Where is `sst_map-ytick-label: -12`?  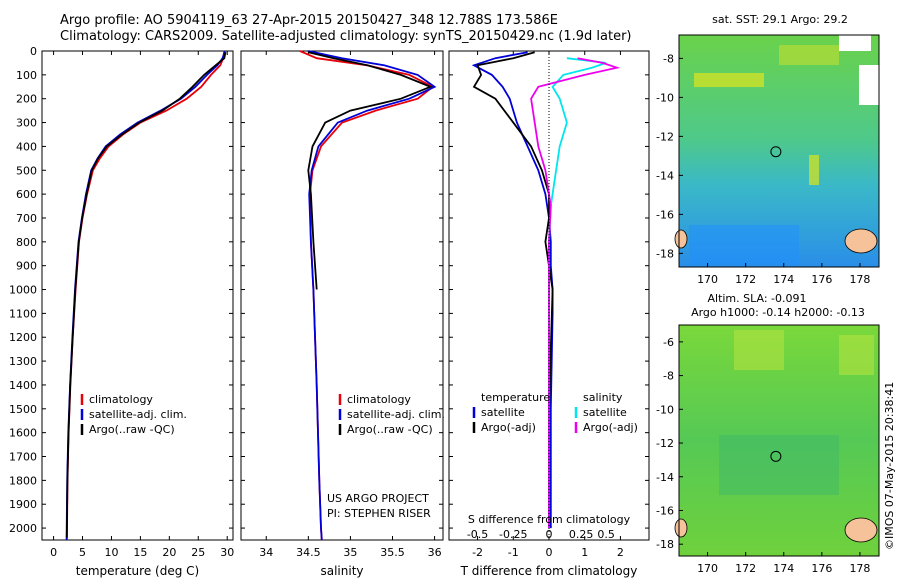 sst_map-ytick-label: -12 is located at coordinates (665, 136).